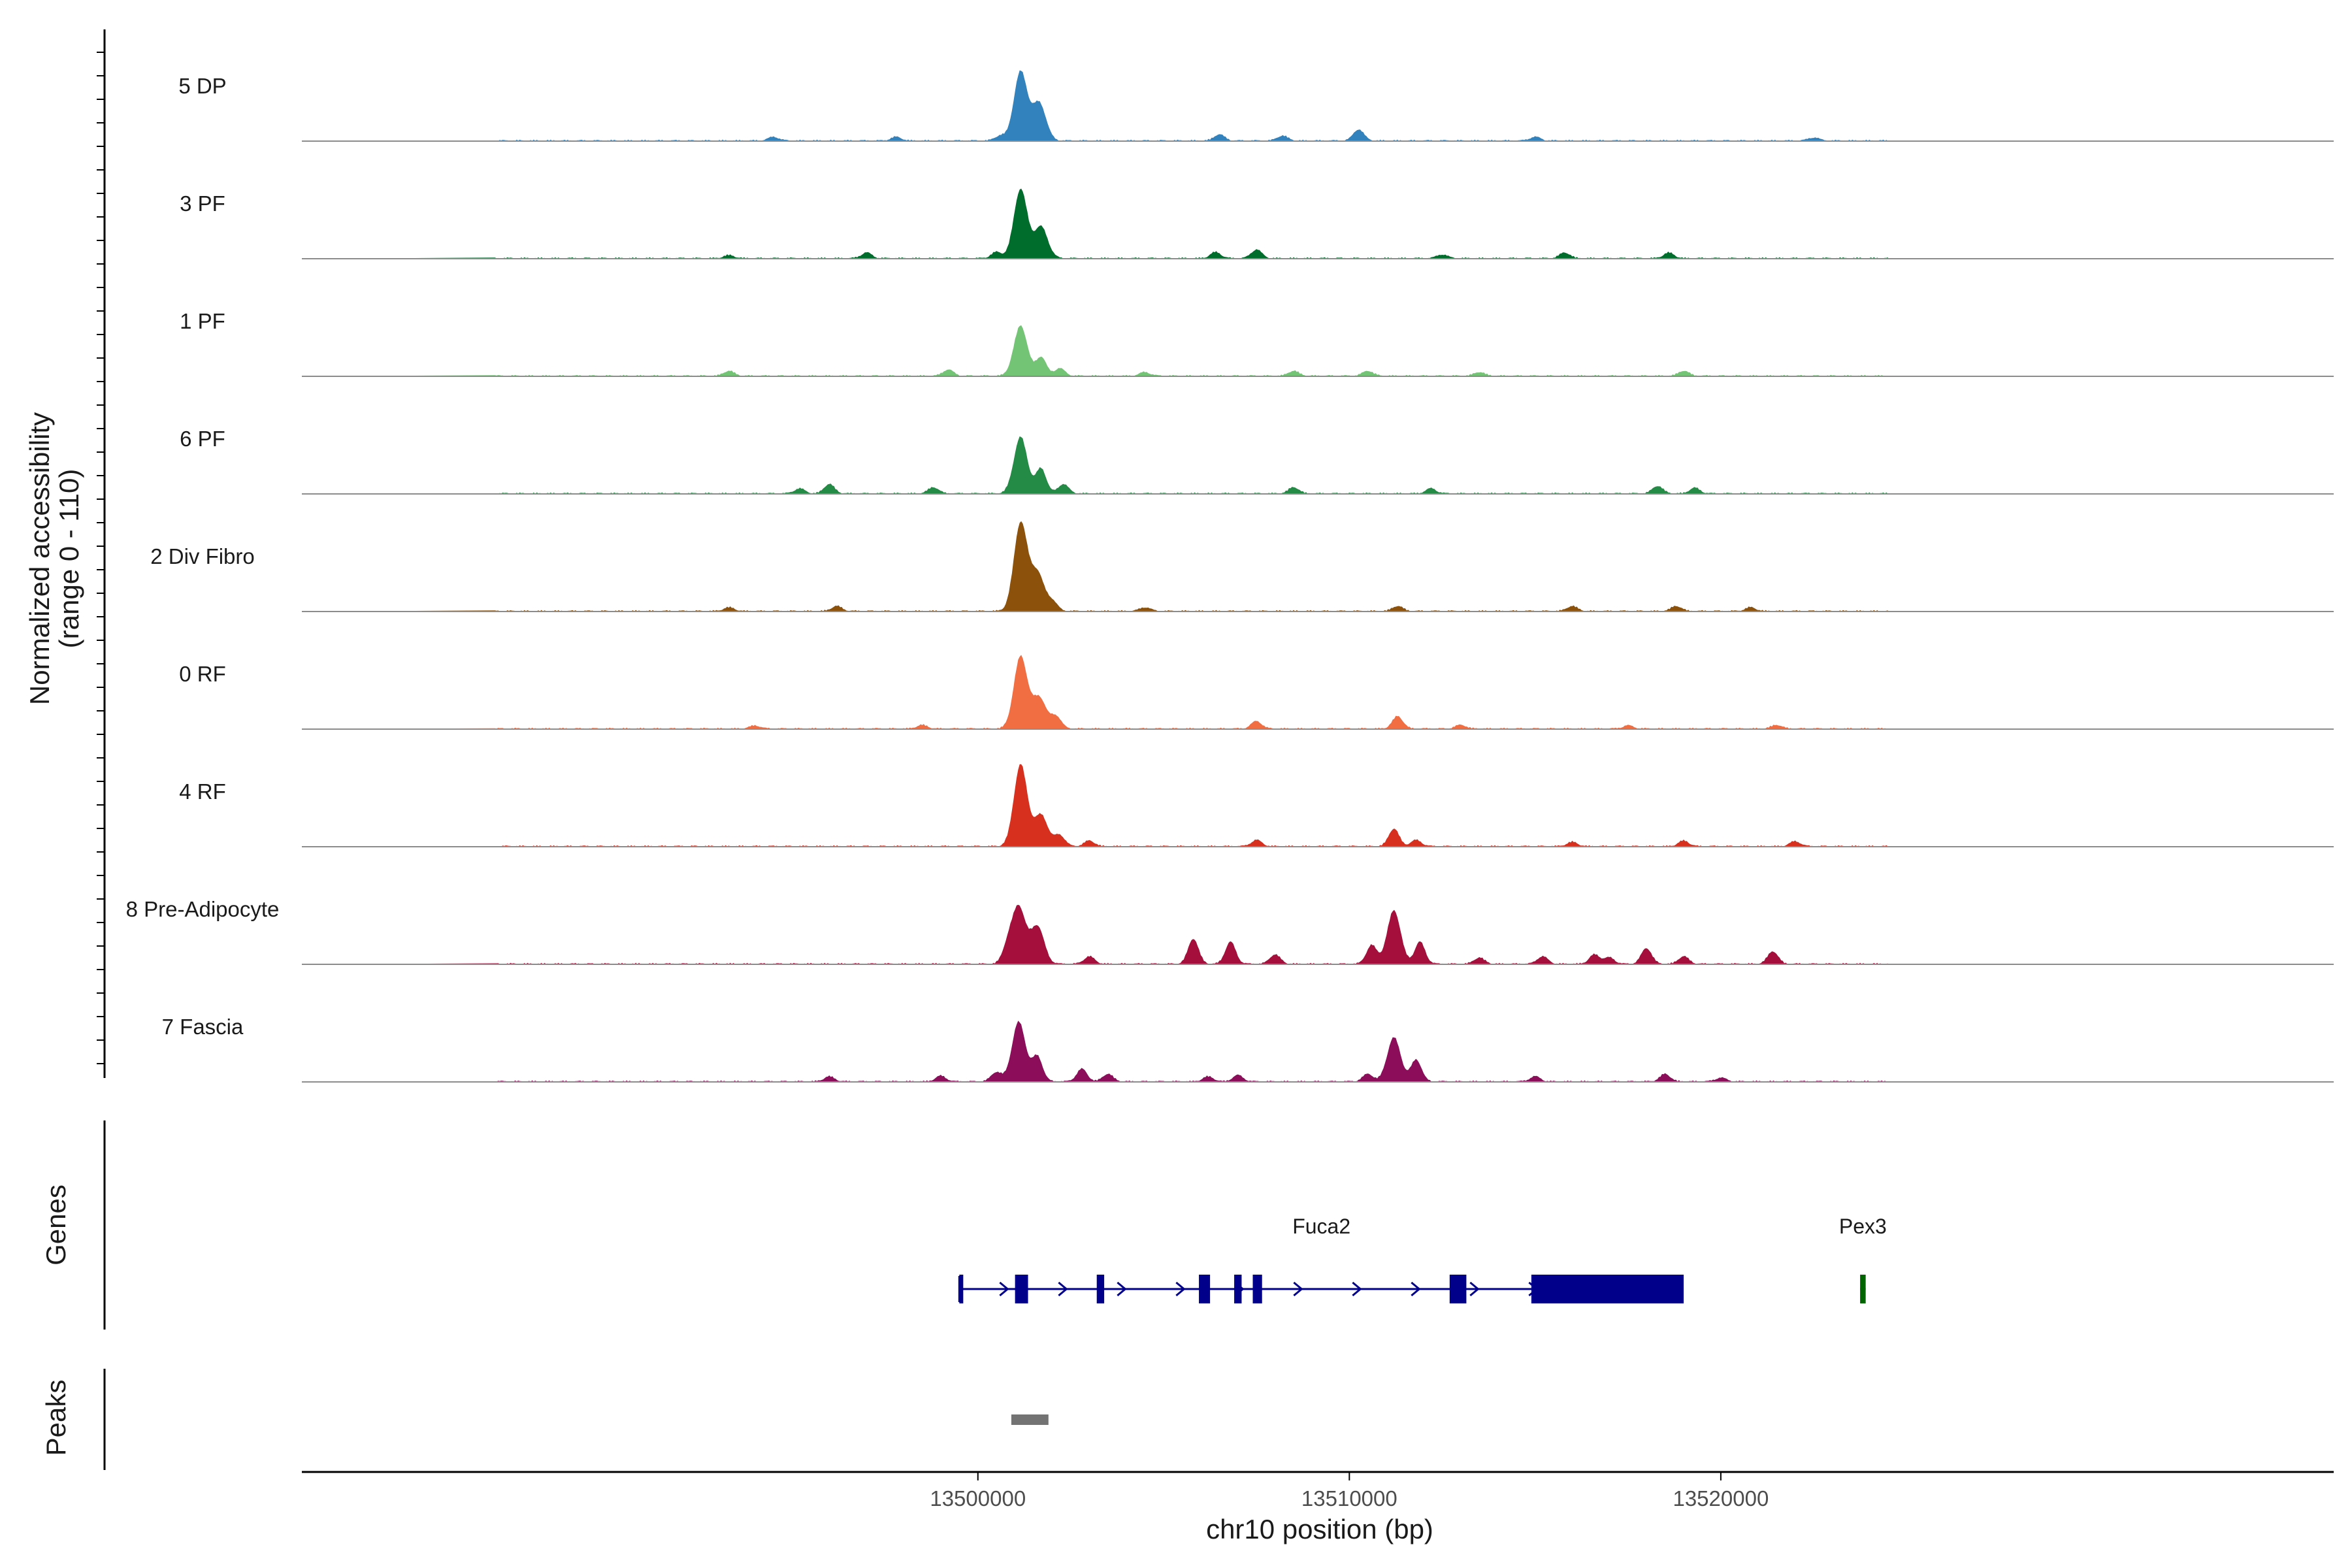 Image resolution: width=2352 pixels, height=1568 pixels. I want to click on track-6: 4 RF, so click(1256, 805).